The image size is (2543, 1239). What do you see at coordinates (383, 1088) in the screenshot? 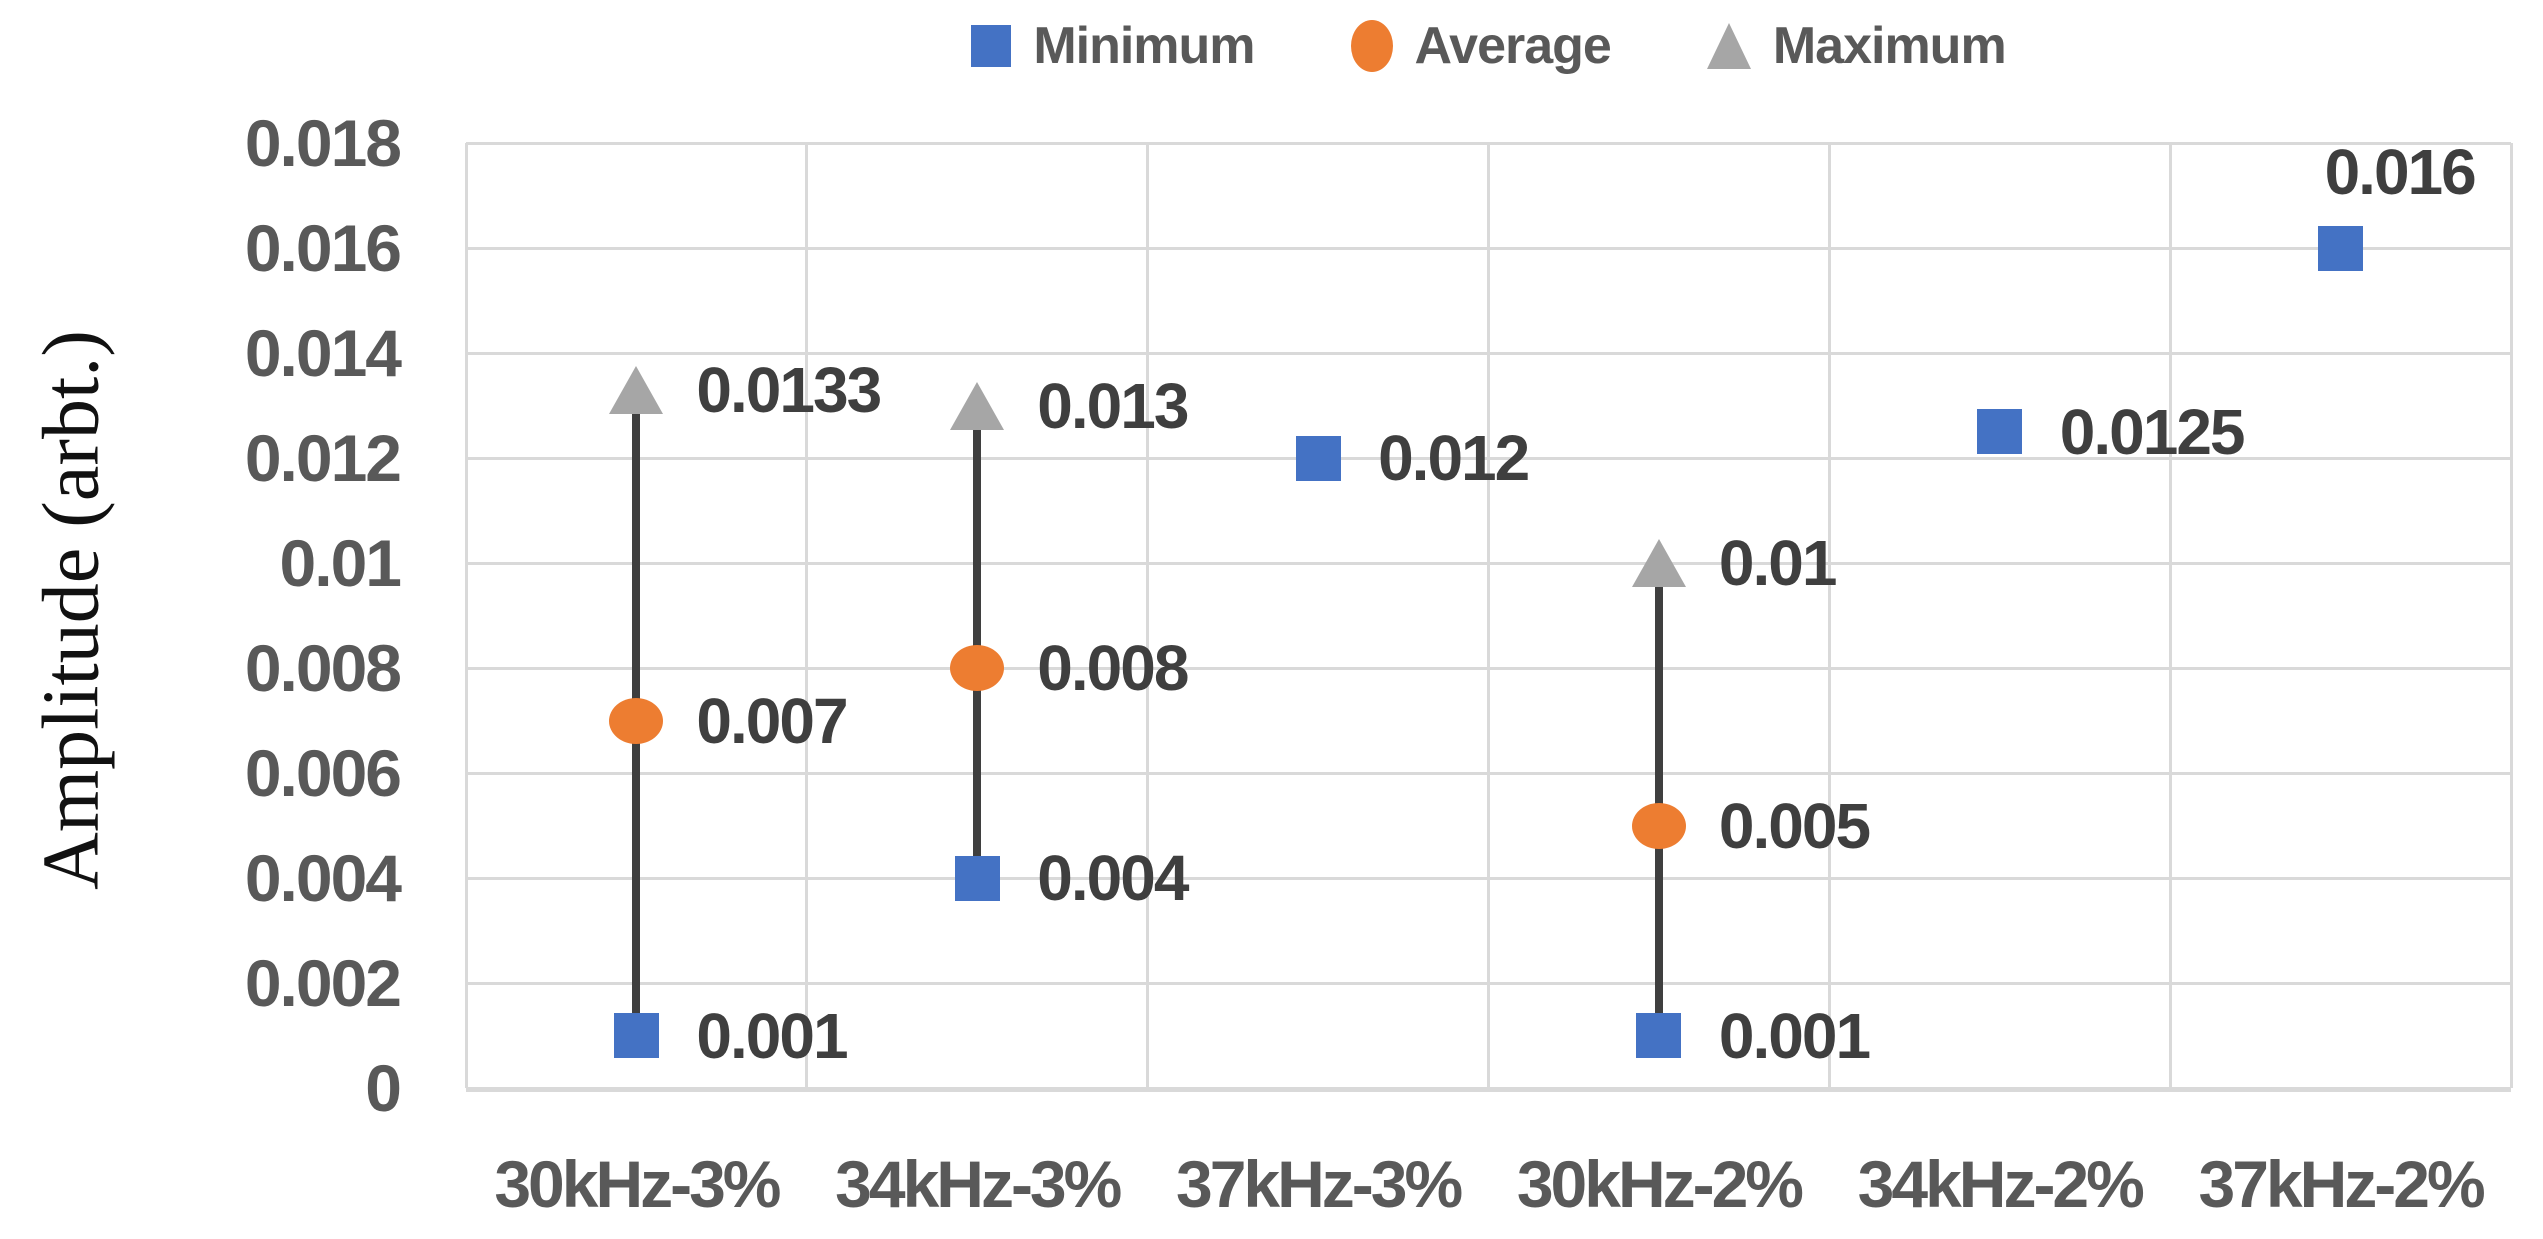
I see `y-tick-label: 0` at bounding box center [383, 1088].